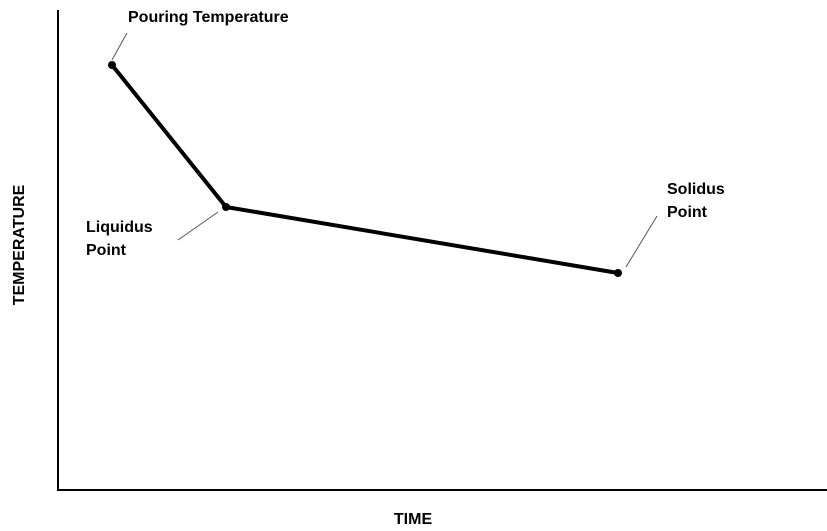  I want to click on x-axis-label: TIME, so click(413, 519).